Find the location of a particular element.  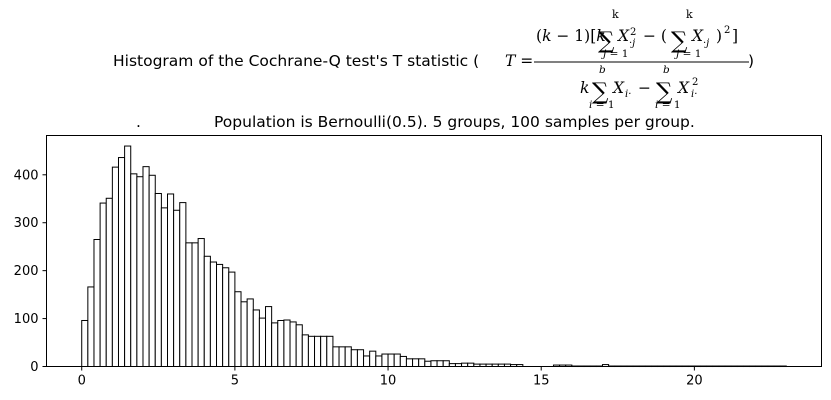

x-tick-label: 15 is located at coordinates (541, 381).